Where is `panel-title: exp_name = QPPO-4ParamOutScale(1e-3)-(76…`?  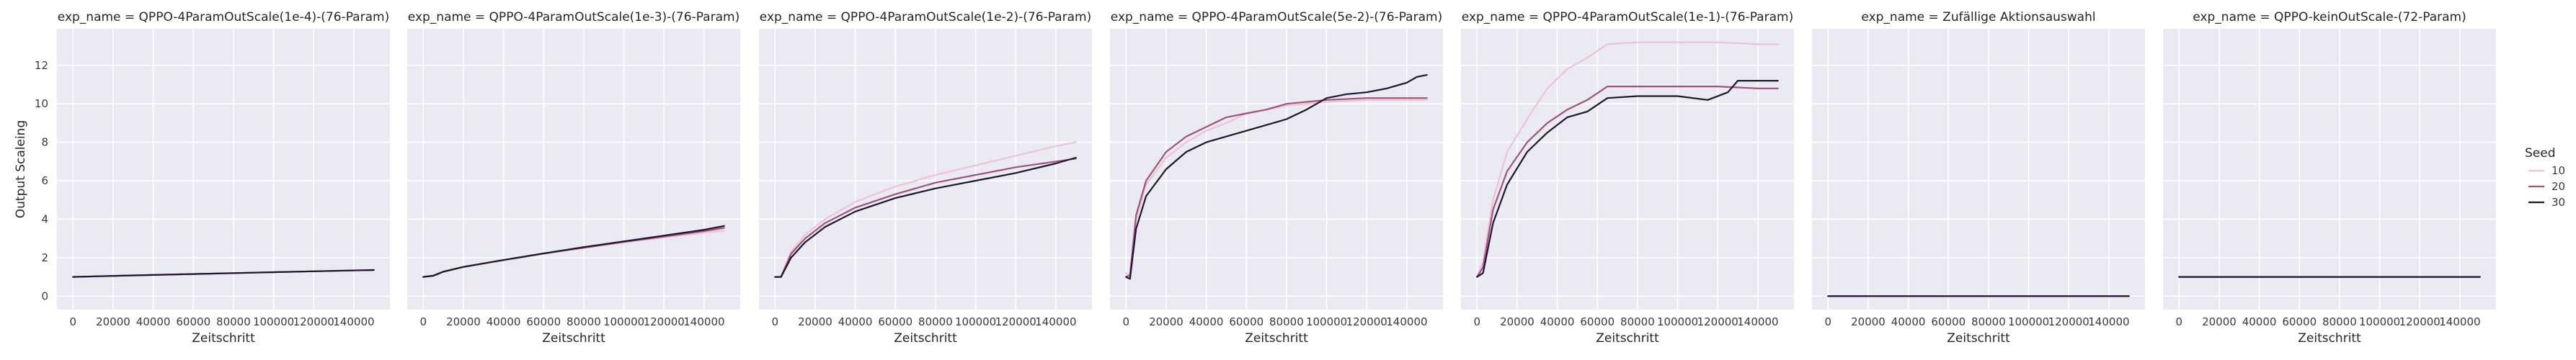
panel-title: exp_name = QPPO-4ParamOutScale(1e-3)-(76… is located at coordinates (574, 17).